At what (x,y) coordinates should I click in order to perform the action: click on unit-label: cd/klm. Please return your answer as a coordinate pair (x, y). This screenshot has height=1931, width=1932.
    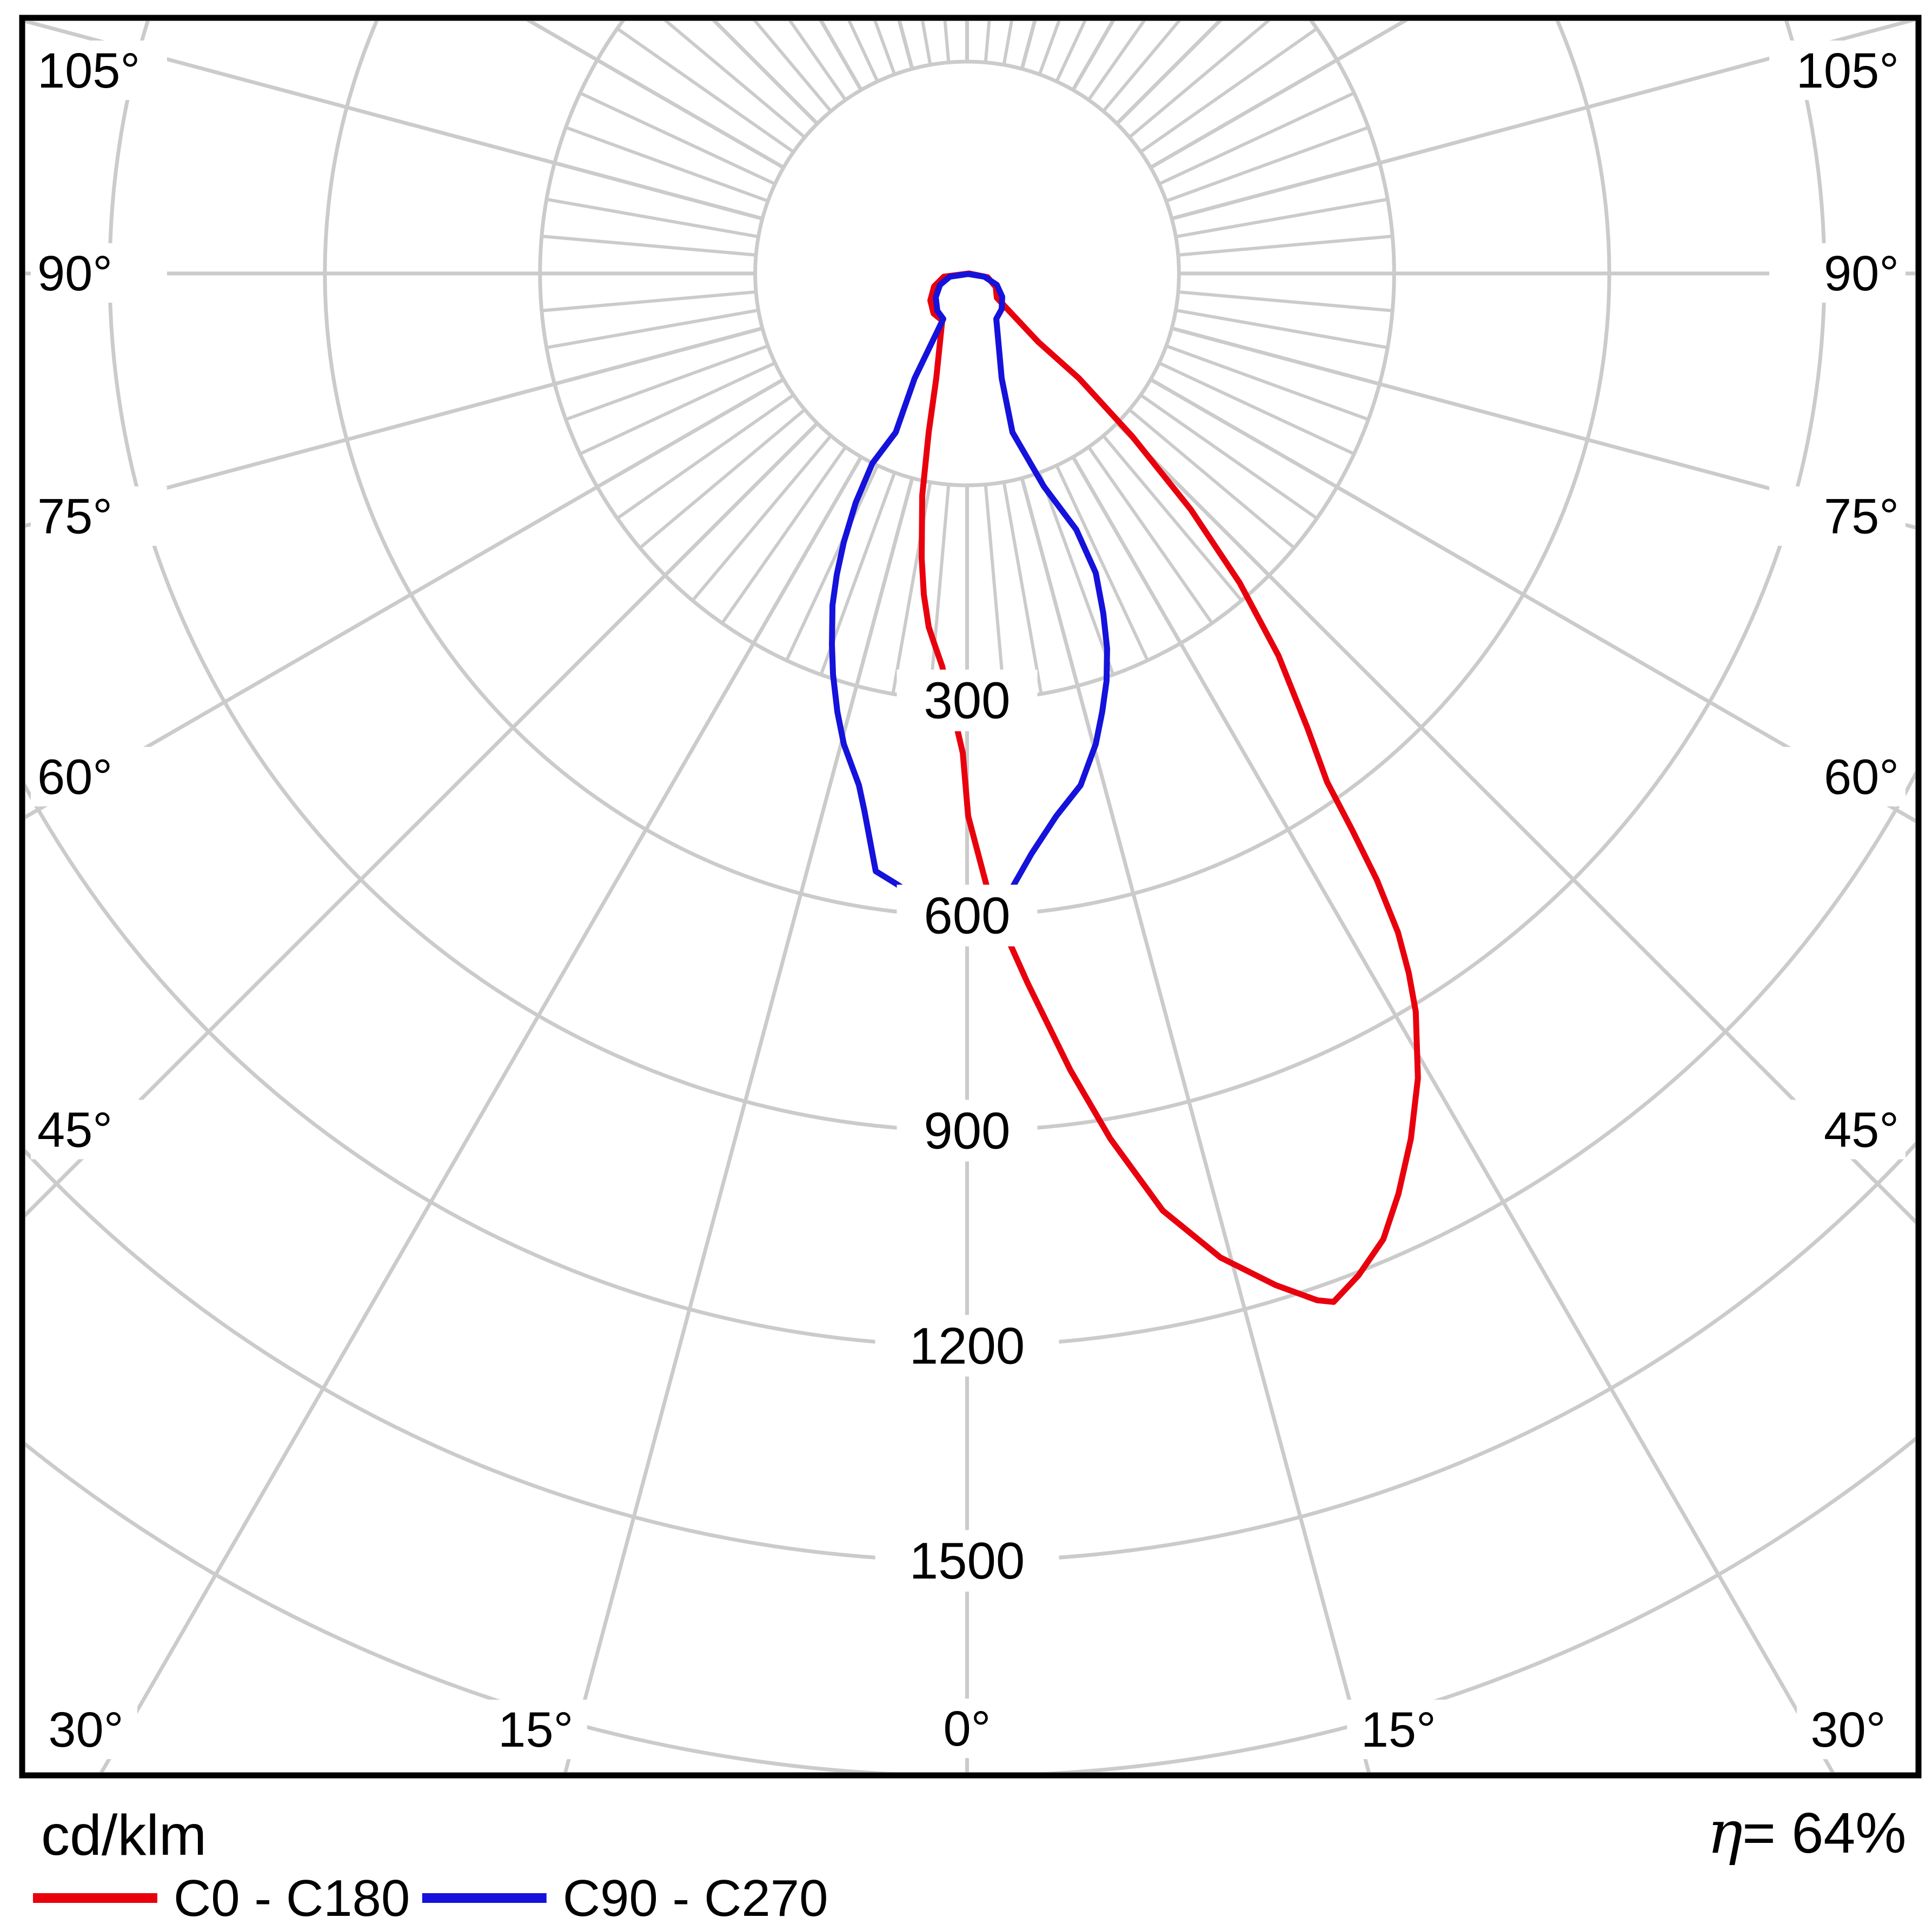
    Looking at the image, I should click on (123, 1835).